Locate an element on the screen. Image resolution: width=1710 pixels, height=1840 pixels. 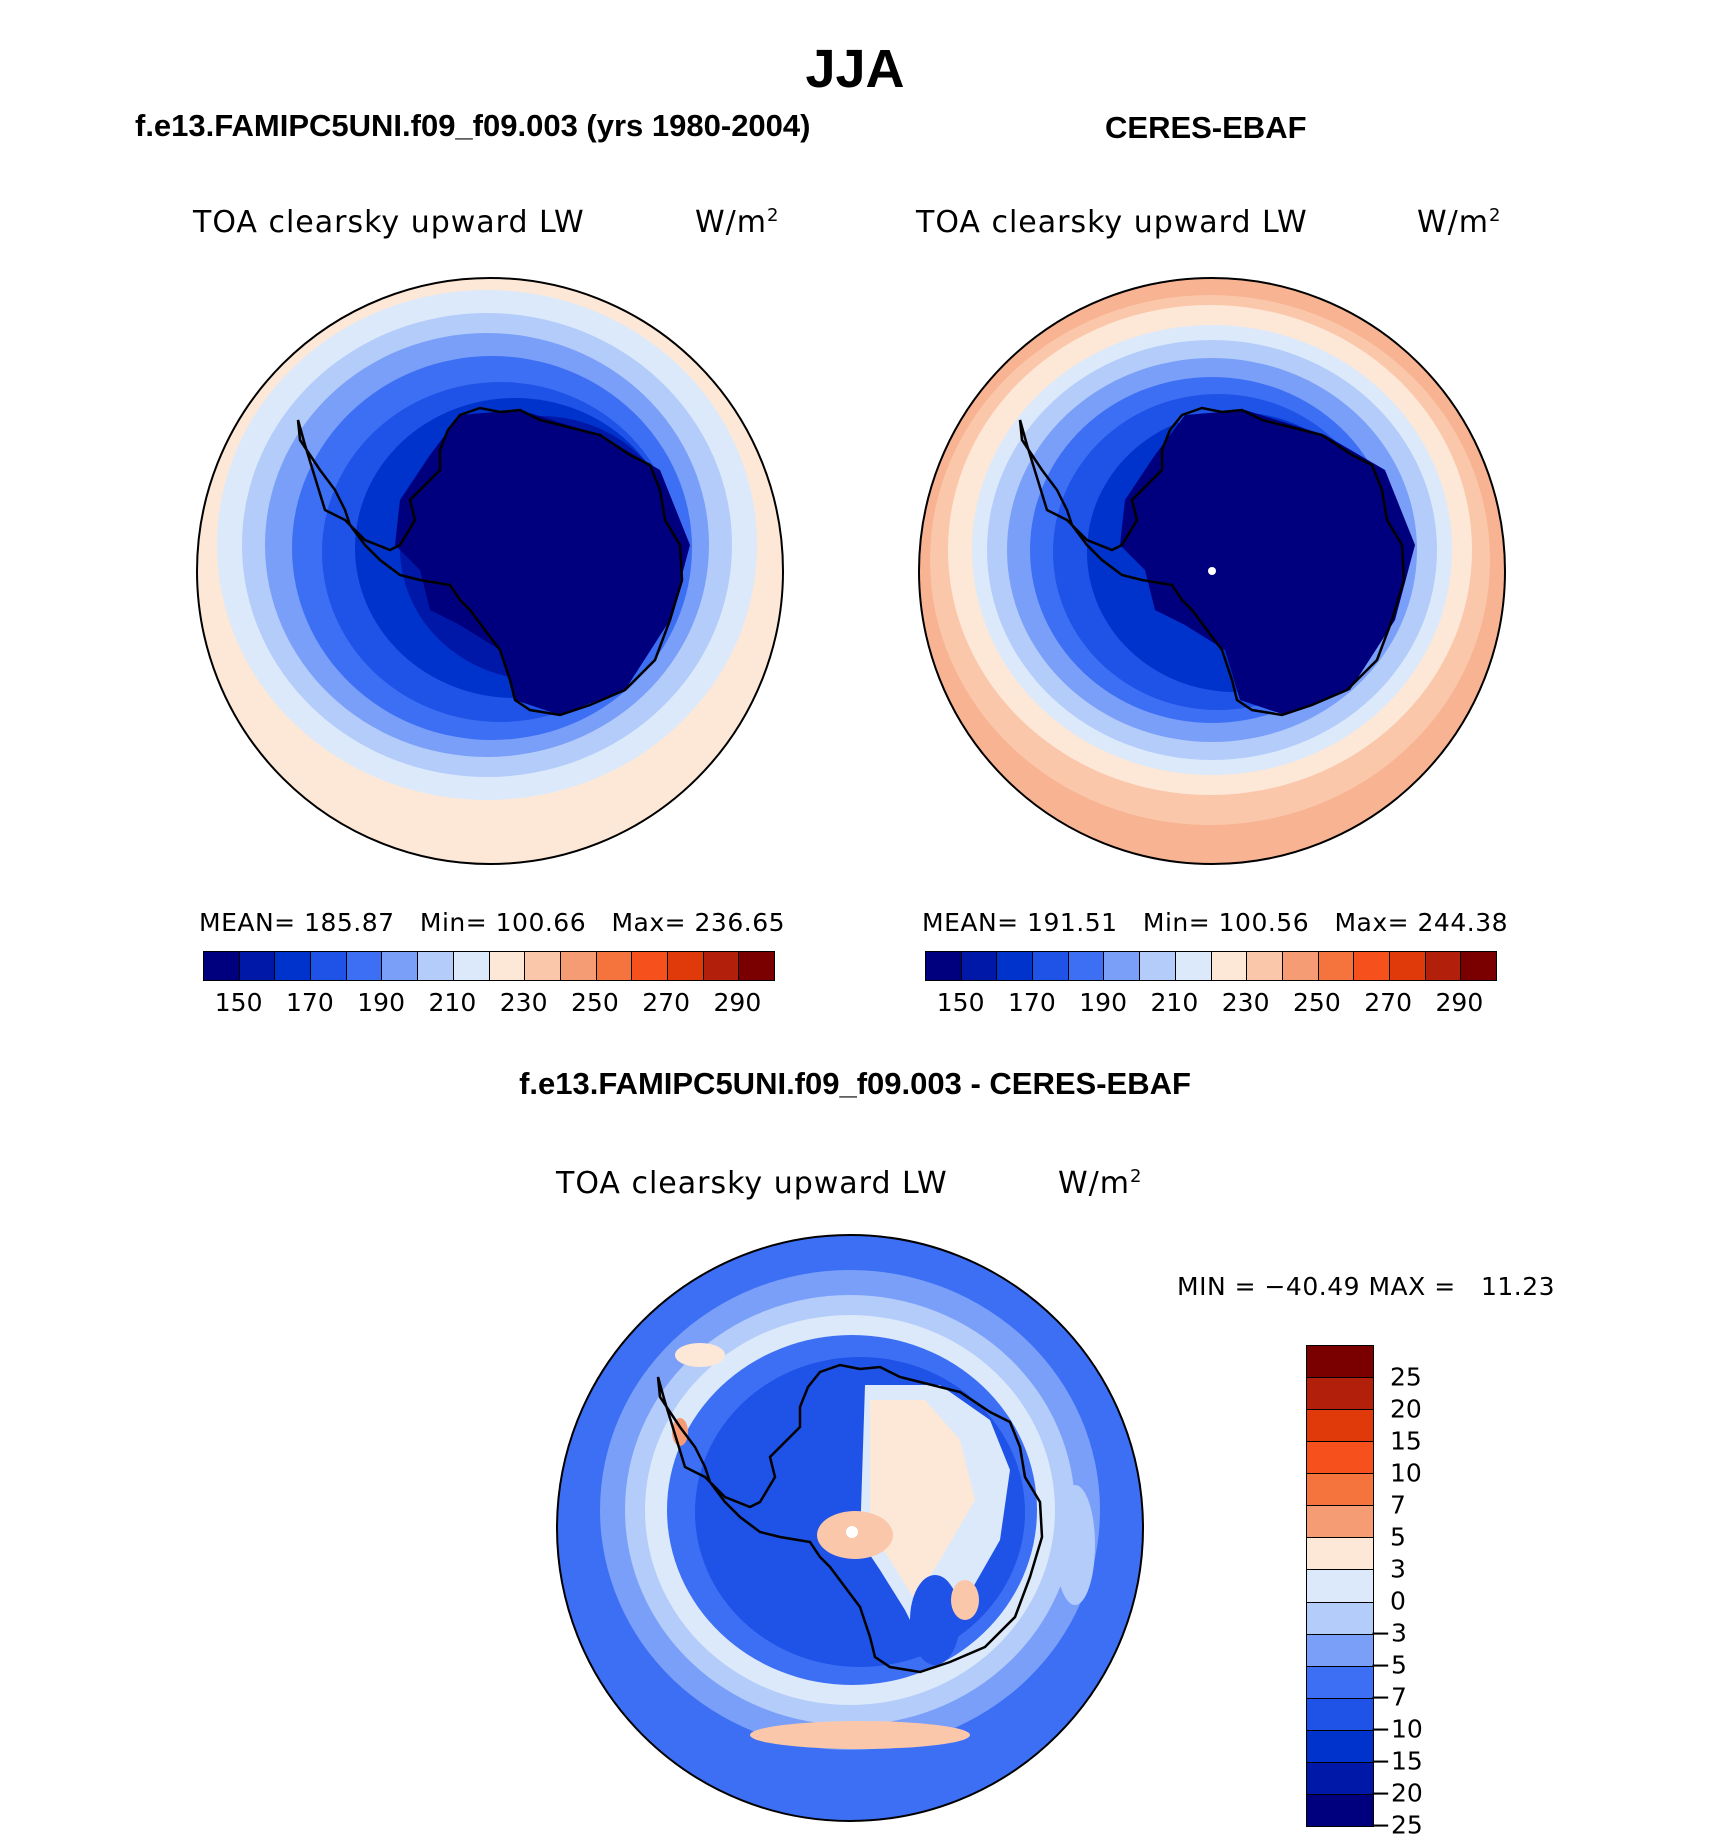
left-map-boundary is located at coordinates (490, 571).